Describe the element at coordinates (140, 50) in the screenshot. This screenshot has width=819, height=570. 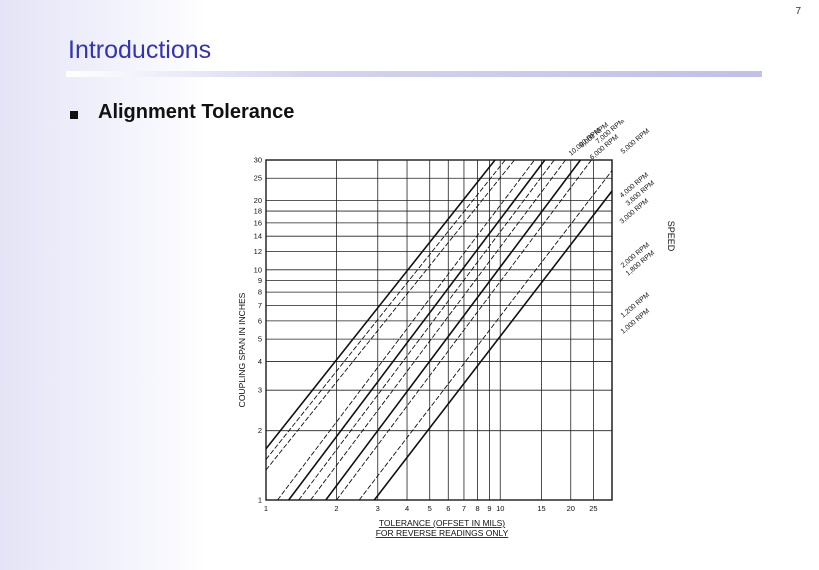
I see `slide-title: Introductions` at that location.